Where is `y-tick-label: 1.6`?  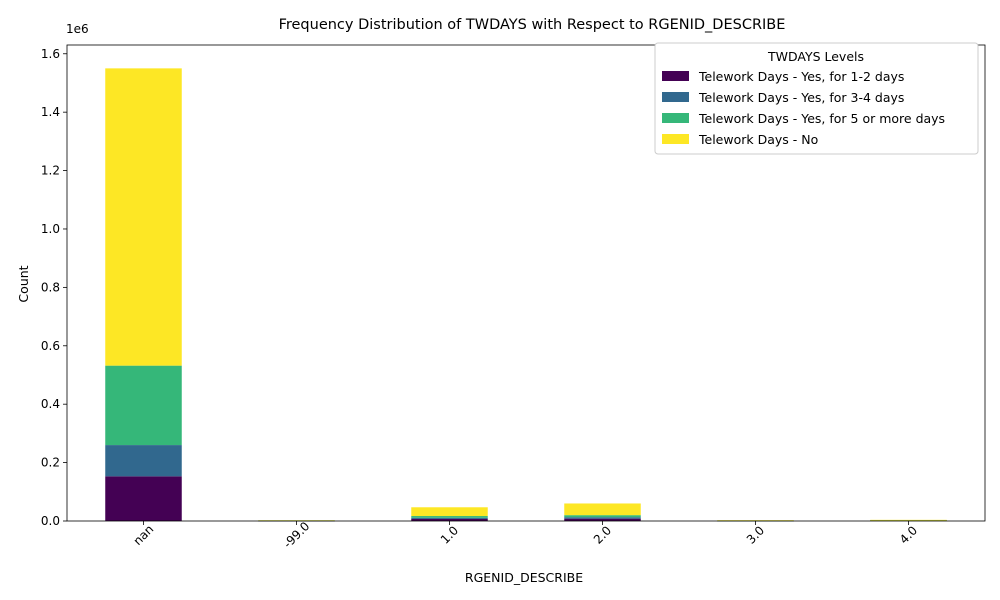
y-tick-label: 1.6 is located at coordinates (50, 54).